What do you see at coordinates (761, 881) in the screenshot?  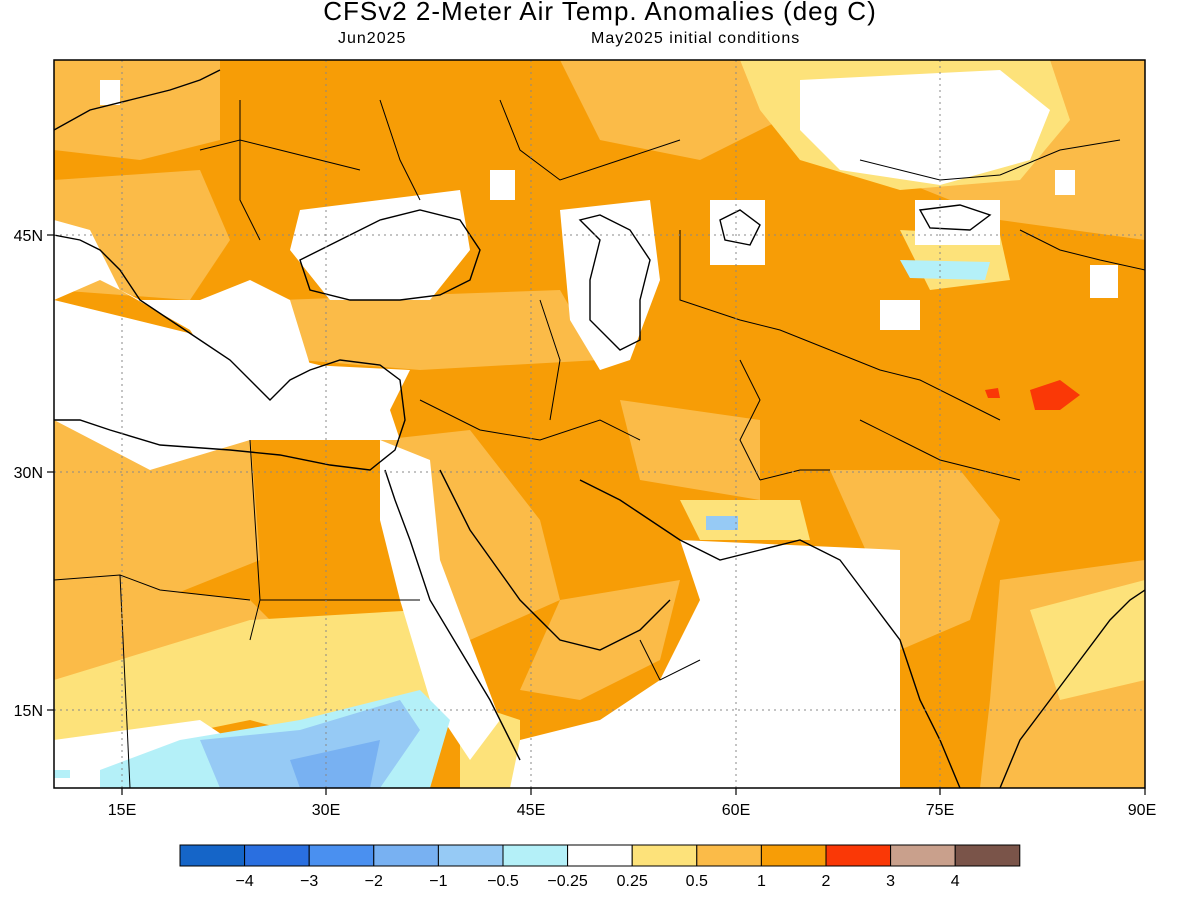 I see `colorbar-label: 1` at bounding box center [761, 881].